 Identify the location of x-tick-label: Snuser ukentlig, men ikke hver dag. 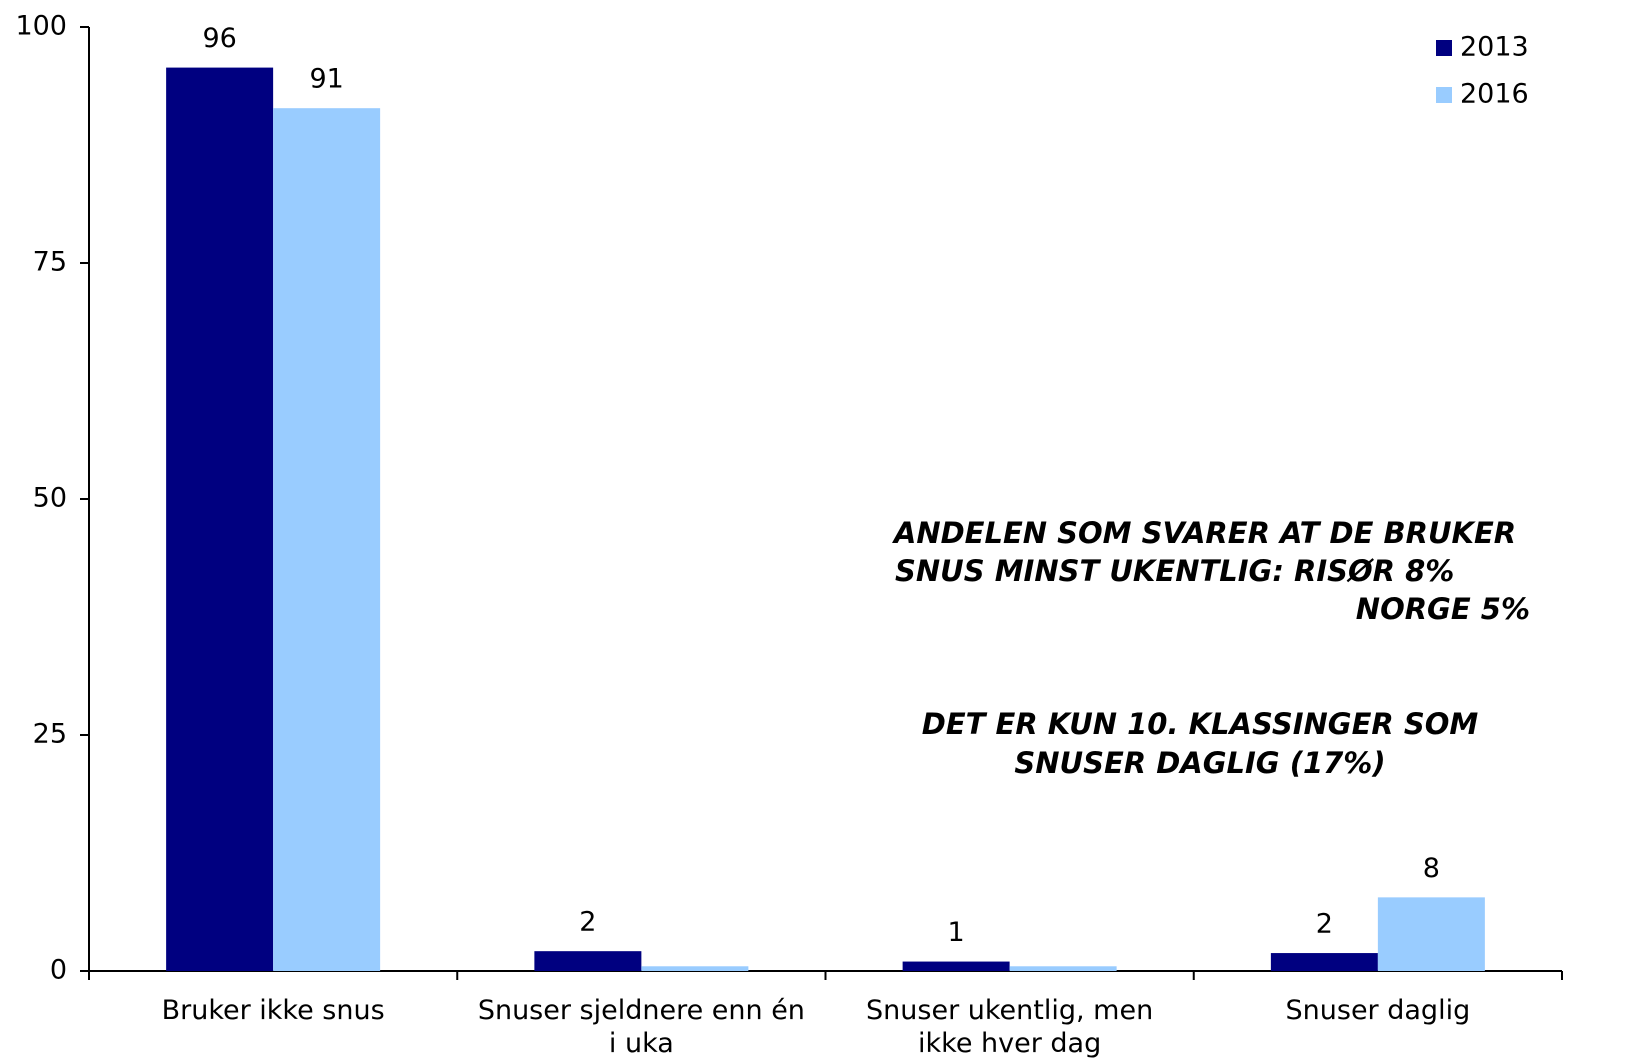
(1010, 1027).